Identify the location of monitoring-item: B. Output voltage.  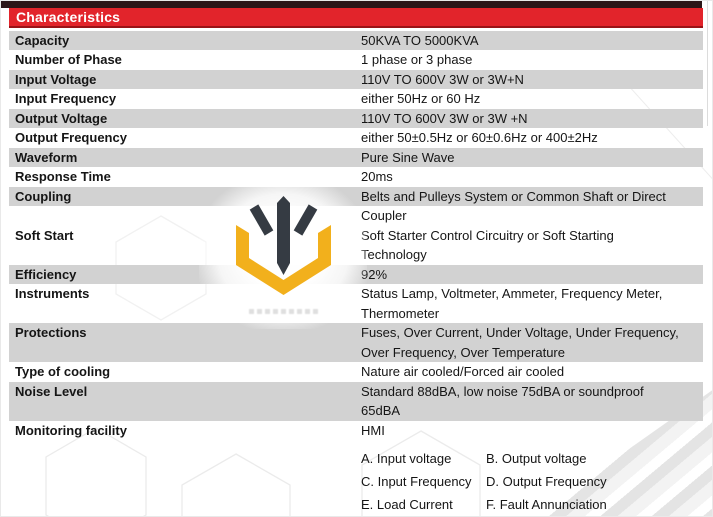
(536, 458).